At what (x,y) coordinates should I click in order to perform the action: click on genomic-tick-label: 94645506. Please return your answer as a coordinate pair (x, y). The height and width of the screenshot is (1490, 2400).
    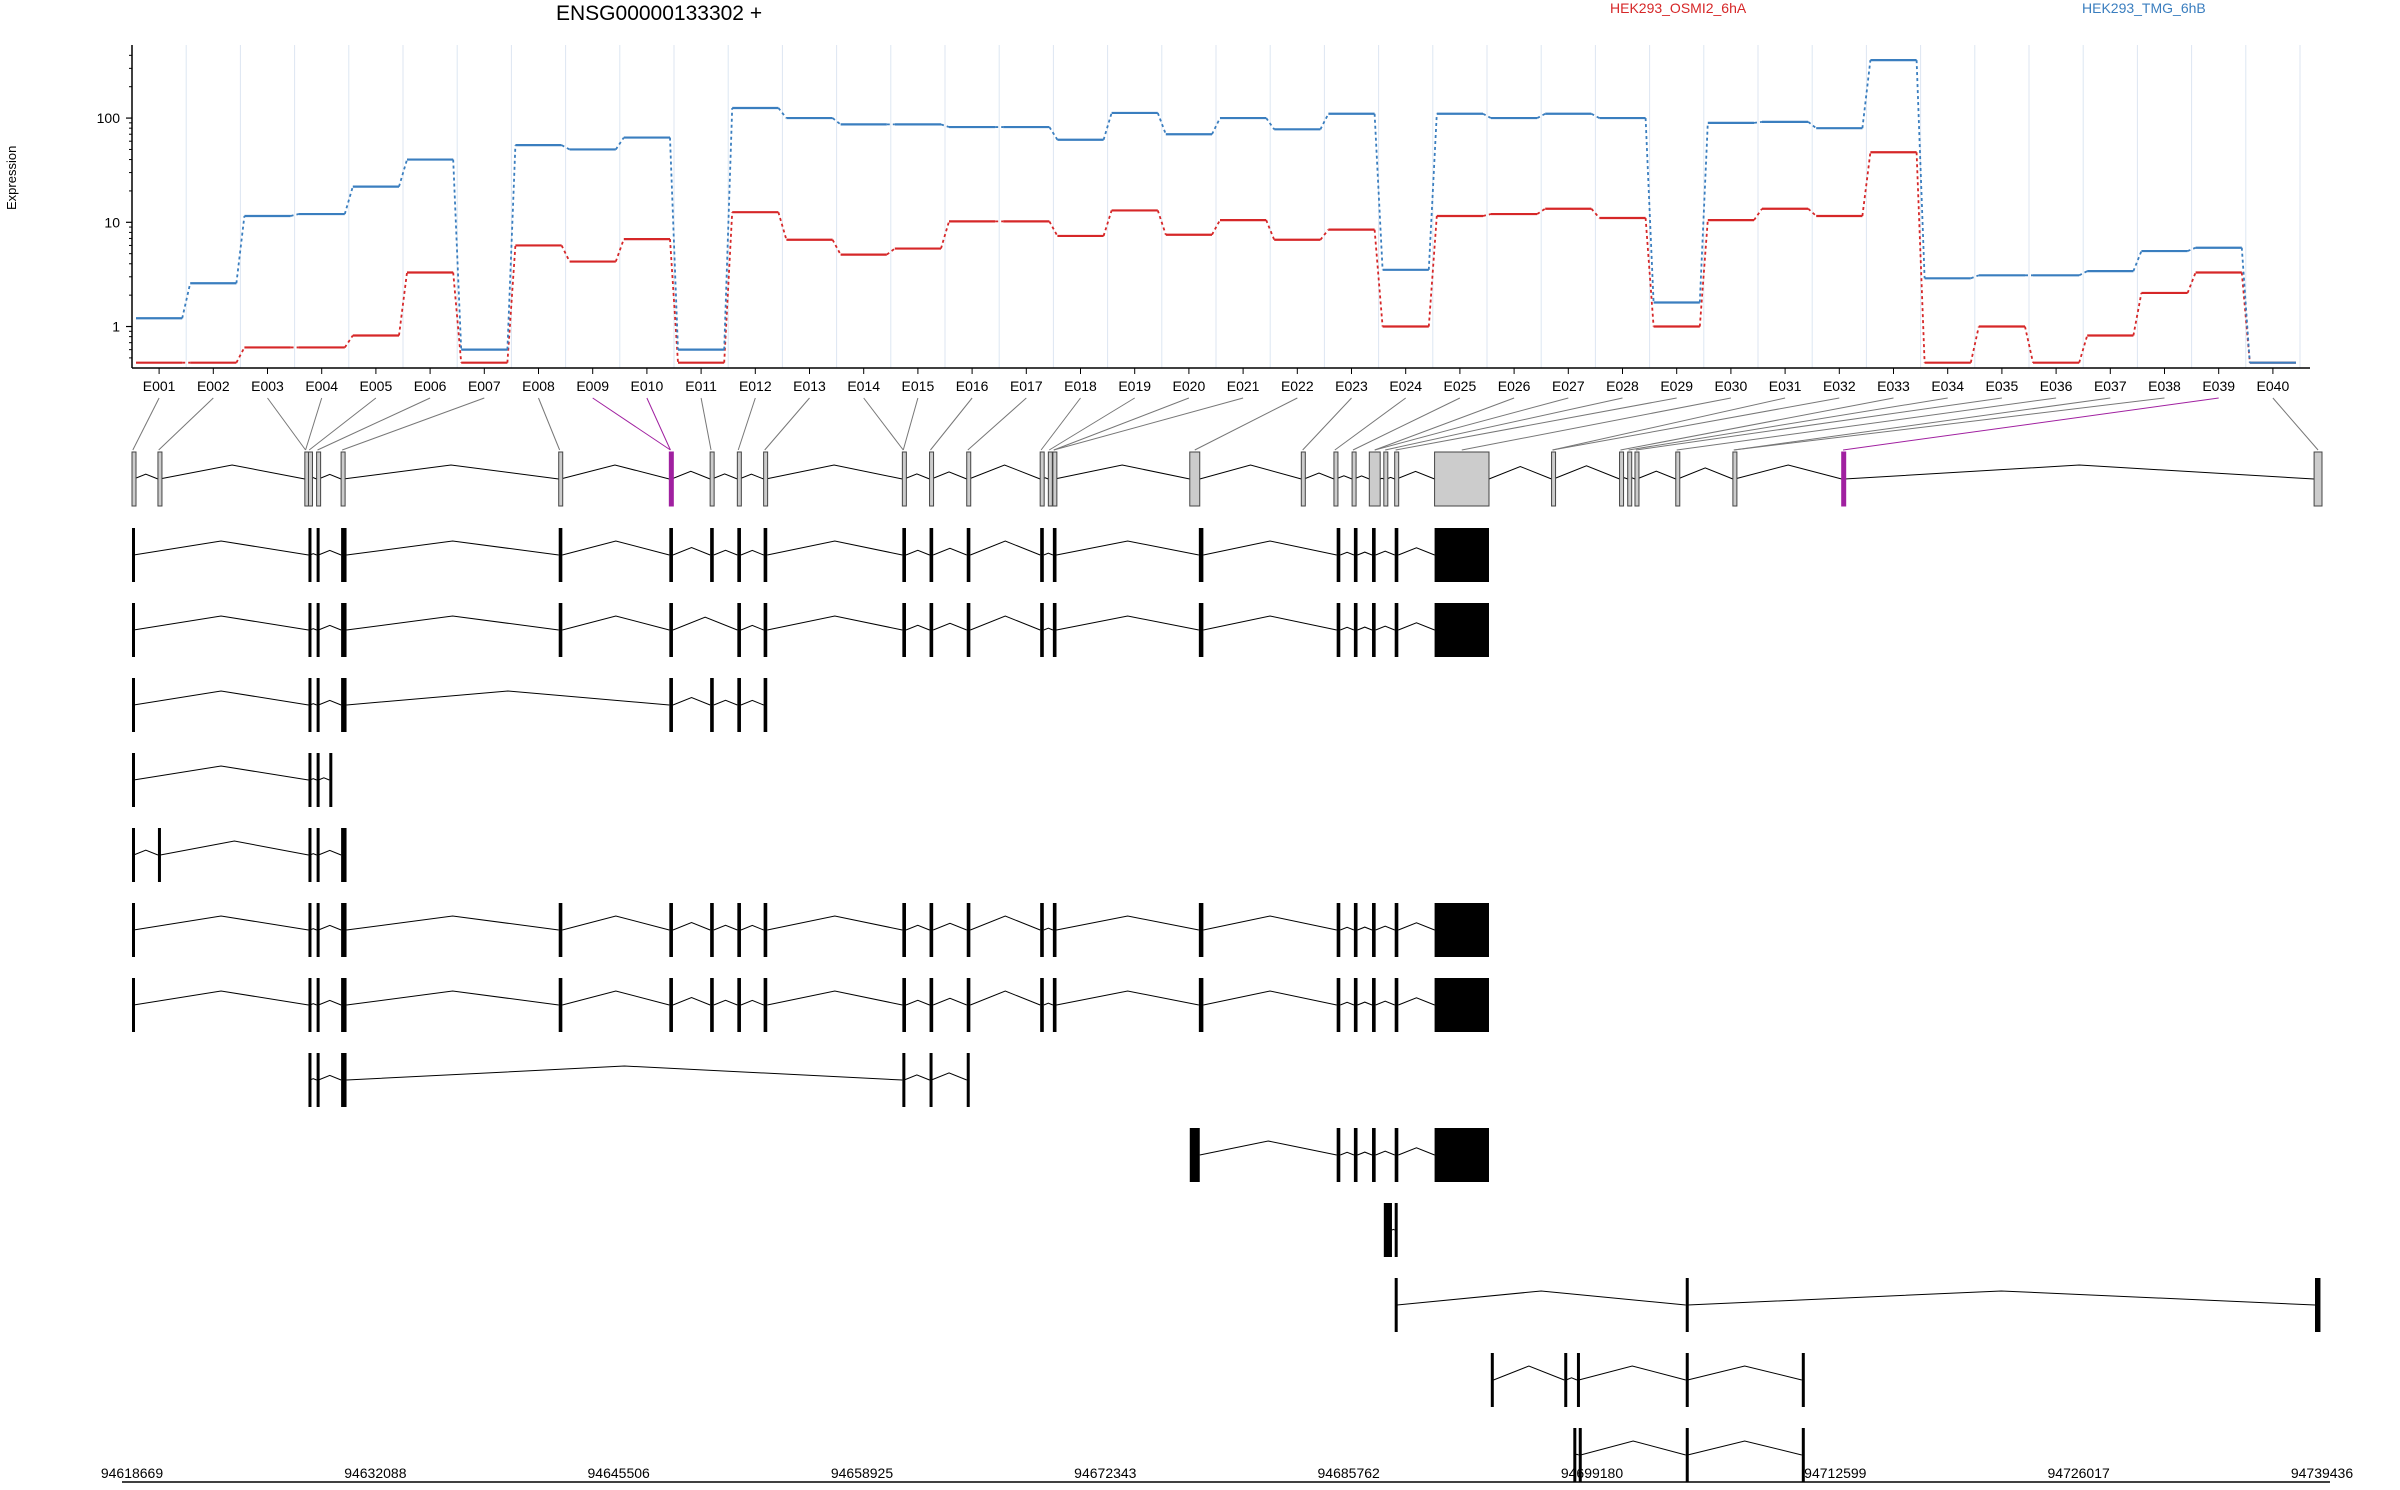
    Looking at the image, I should click on (619, 1473).